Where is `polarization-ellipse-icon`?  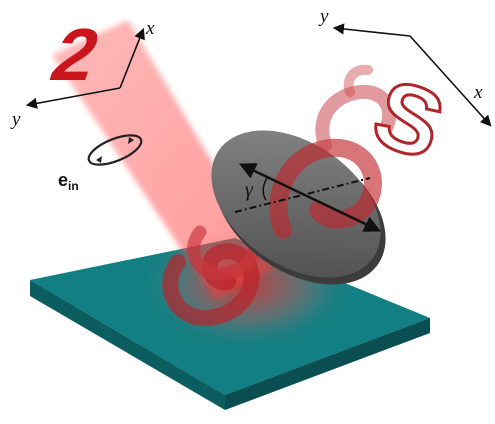 polarization-ellipse-icon is located at coordinates (115, 150).